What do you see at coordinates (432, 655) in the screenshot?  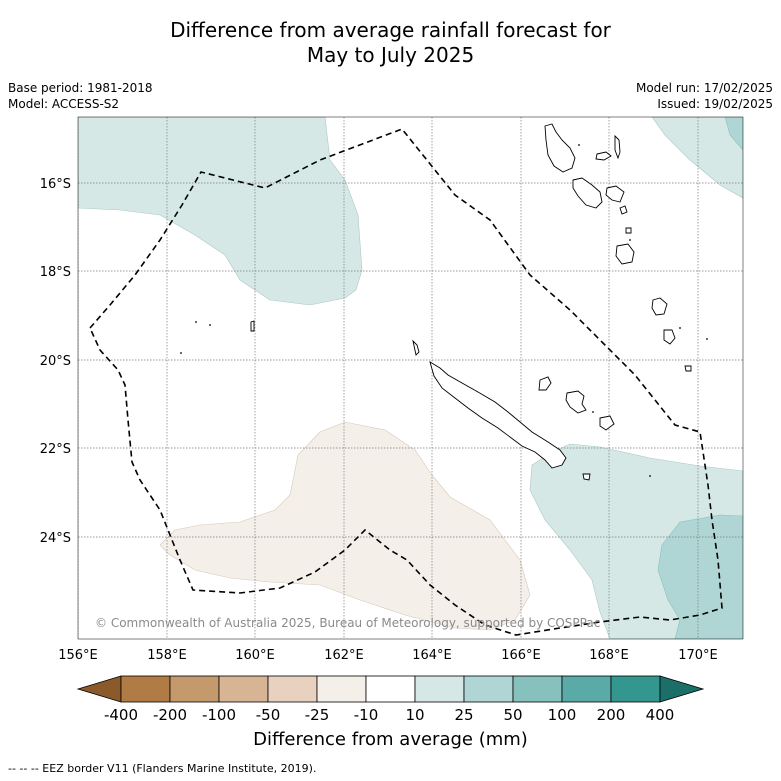 I see `lon-label: 164°E` at bounding box center [432, 655].